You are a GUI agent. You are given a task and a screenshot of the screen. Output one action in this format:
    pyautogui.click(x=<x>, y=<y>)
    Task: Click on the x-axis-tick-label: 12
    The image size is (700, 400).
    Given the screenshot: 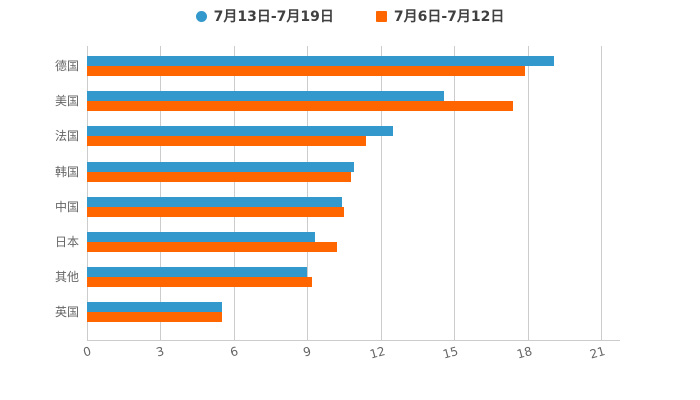 What is the action you would take?
    pyautogui.click(x=377, y=353)
    